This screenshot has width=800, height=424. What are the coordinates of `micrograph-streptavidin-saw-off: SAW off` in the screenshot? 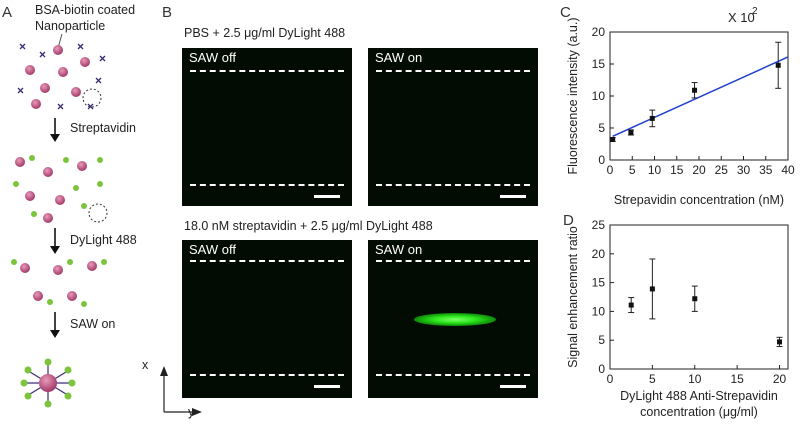 It's located at (267, 319).